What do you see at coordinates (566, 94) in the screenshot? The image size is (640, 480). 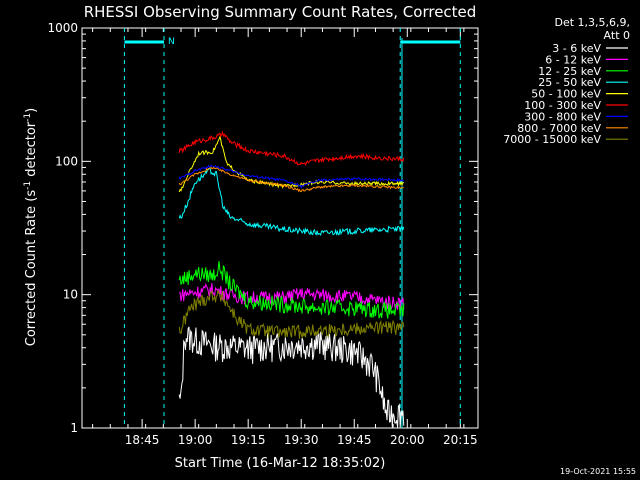 I see `legend-label: 50 - 100 keV` at bounding box center [566, 94].